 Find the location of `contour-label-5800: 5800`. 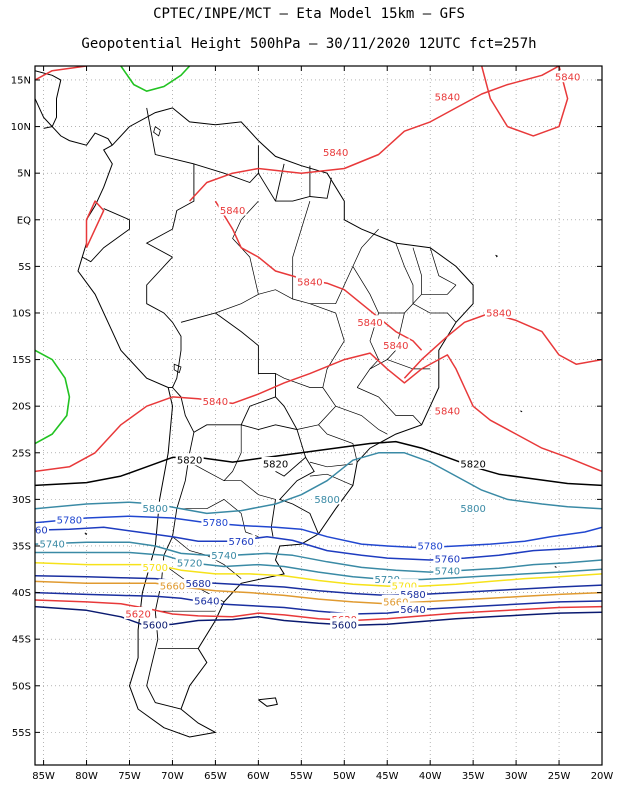

contour-label-5800: 5800 is located at coordinates (472, 509).